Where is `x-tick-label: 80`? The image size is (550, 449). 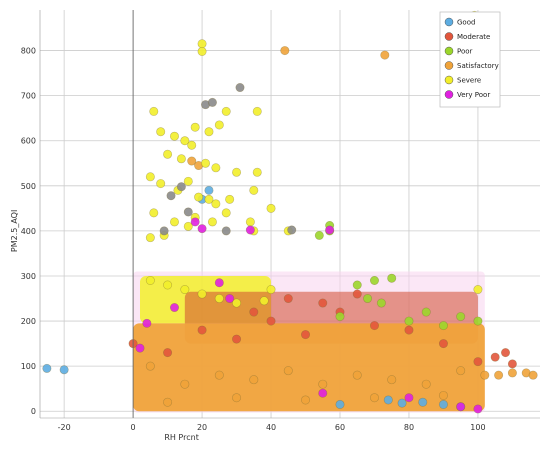 x-tick-label: 80 is located at coordinates (409, 427).